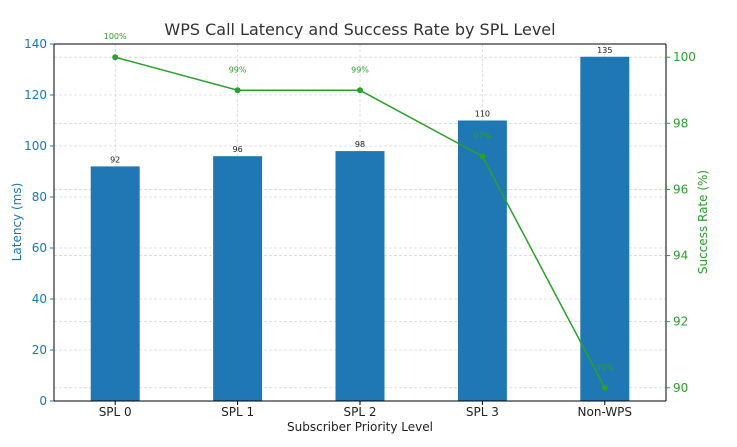 The width and height of the screenshot is (737, 447). Describe the element at coordinates (483, 135) in the screenshot. I see `line-value-label: 97%` at that location.